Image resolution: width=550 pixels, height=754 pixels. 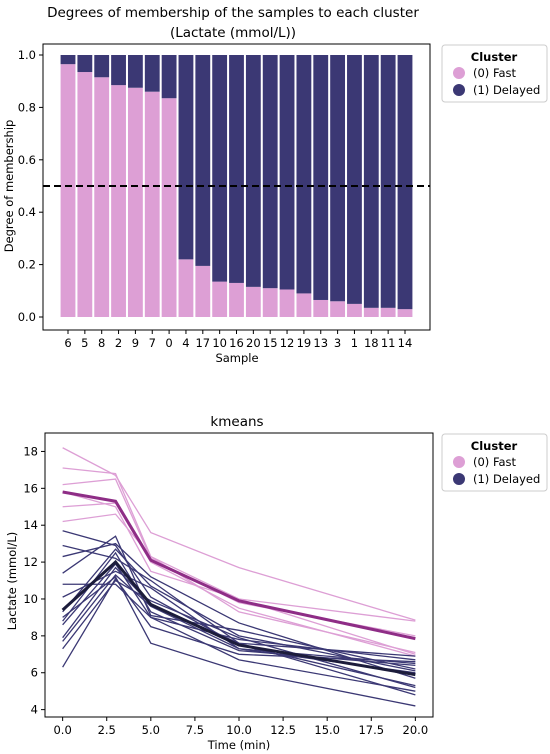 What do you see at coordinates (34, 673) in the screenshot?
I see `chart2-ytick-label: 6` at bounding box center [34, 673].